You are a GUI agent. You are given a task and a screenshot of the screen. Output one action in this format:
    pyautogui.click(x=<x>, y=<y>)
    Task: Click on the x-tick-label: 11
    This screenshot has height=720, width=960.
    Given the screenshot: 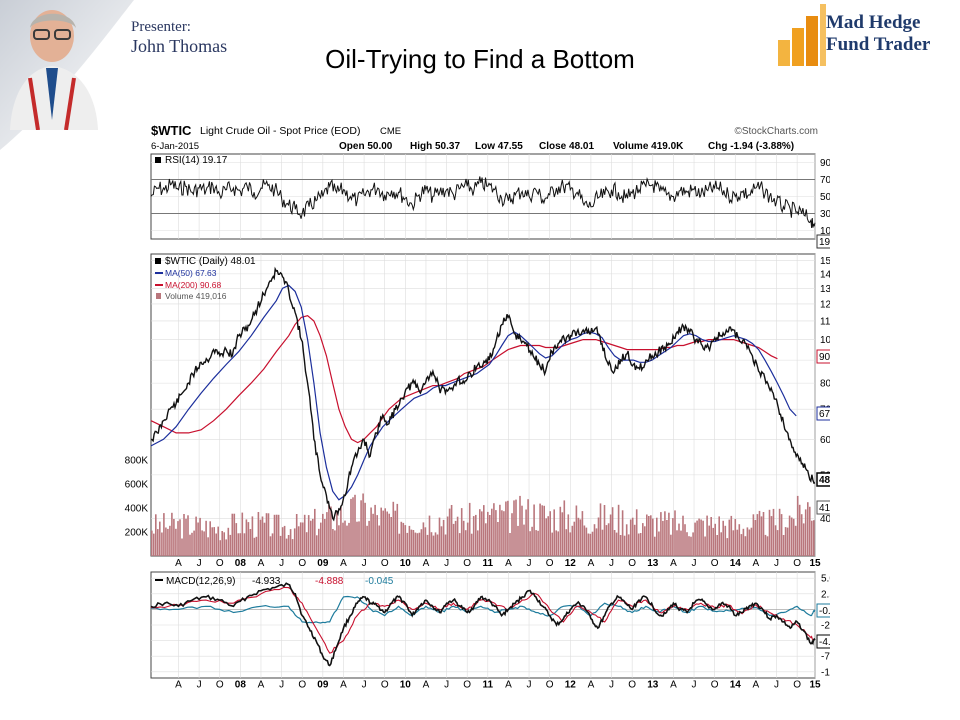 What is the action you would take?
    pyautogui.click(x=488, y=684)
    